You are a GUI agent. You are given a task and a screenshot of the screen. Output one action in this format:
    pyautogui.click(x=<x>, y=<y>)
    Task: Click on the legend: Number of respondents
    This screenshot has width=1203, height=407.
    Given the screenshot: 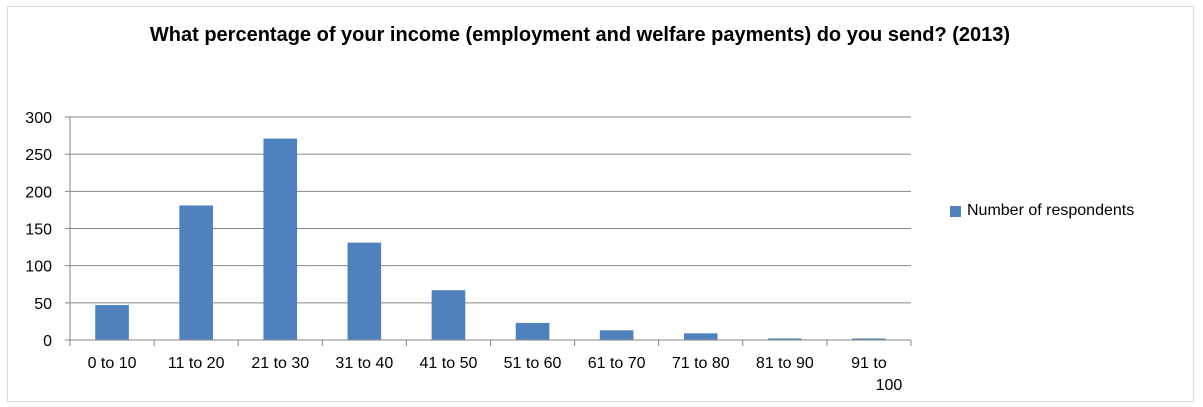 What is the action you would take?
    pyautogui.click(x=1042, y=211)
    